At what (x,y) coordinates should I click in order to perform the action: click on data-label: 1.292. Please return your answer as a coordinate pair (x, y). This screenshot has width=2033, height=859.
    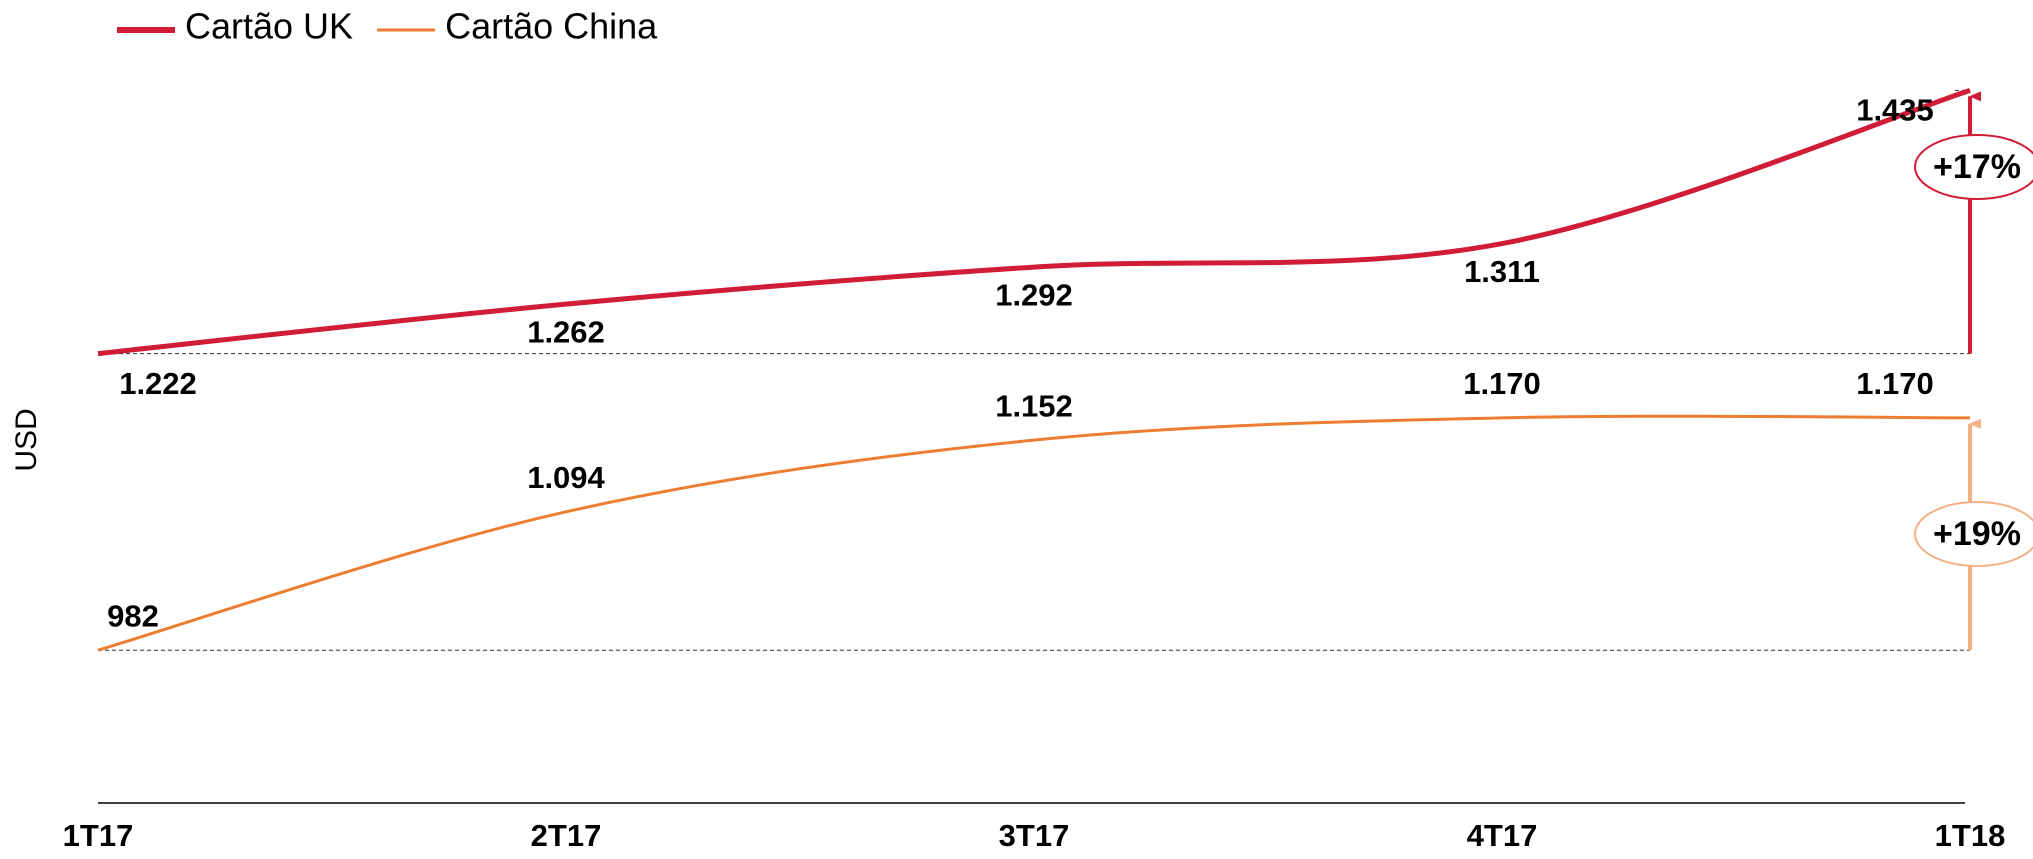
    Looking at the image, I should click on (1034, 294).